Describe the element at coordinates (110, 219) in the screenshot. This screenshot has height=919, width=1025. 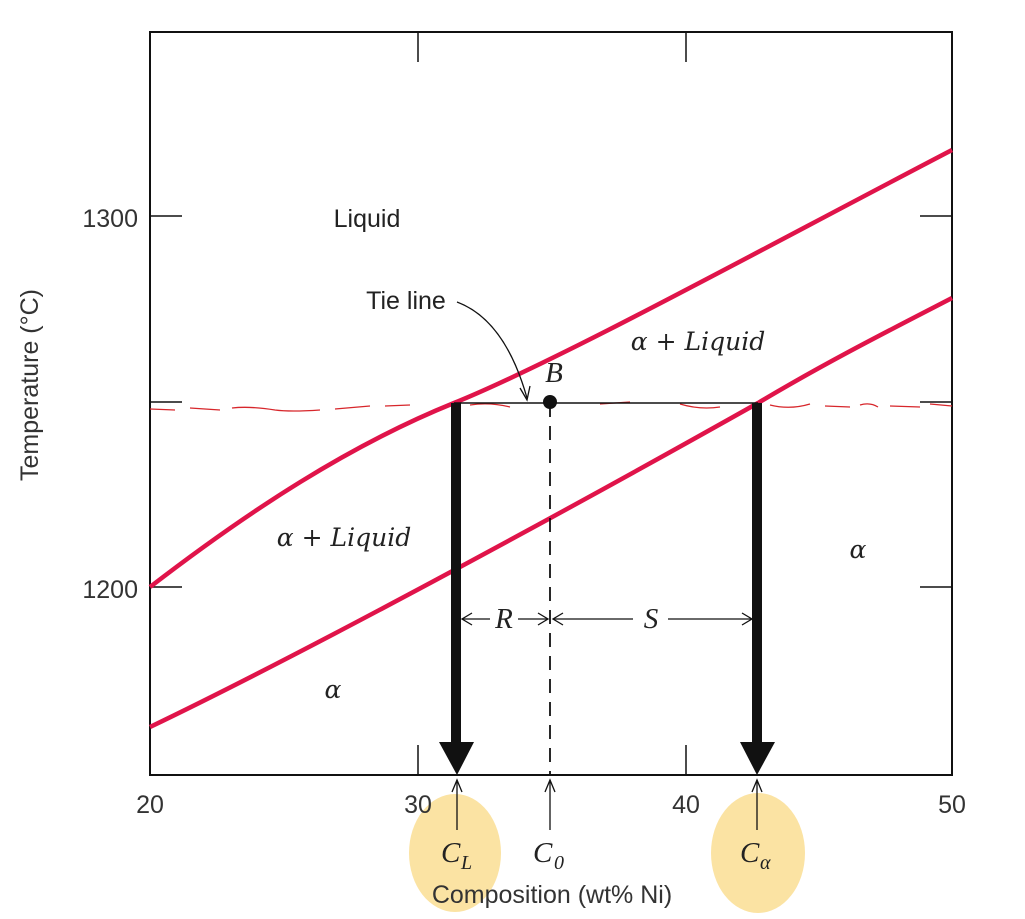
I see `y-tick-1300: 1300` at that location.